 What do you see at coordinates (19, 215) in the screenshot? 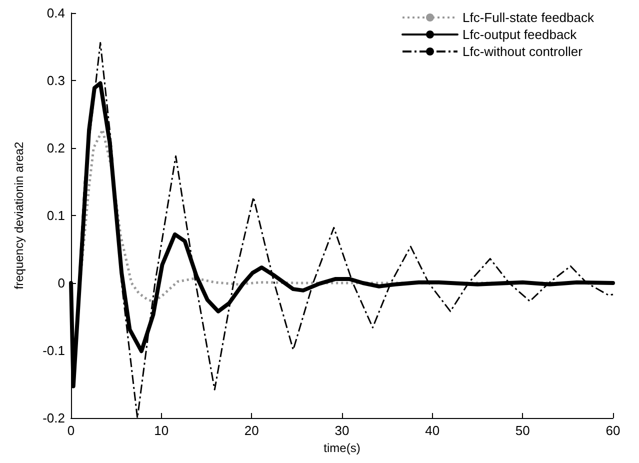
I see `y-axis-title: frequency deviationin area2` at bounding box center [19, 215].